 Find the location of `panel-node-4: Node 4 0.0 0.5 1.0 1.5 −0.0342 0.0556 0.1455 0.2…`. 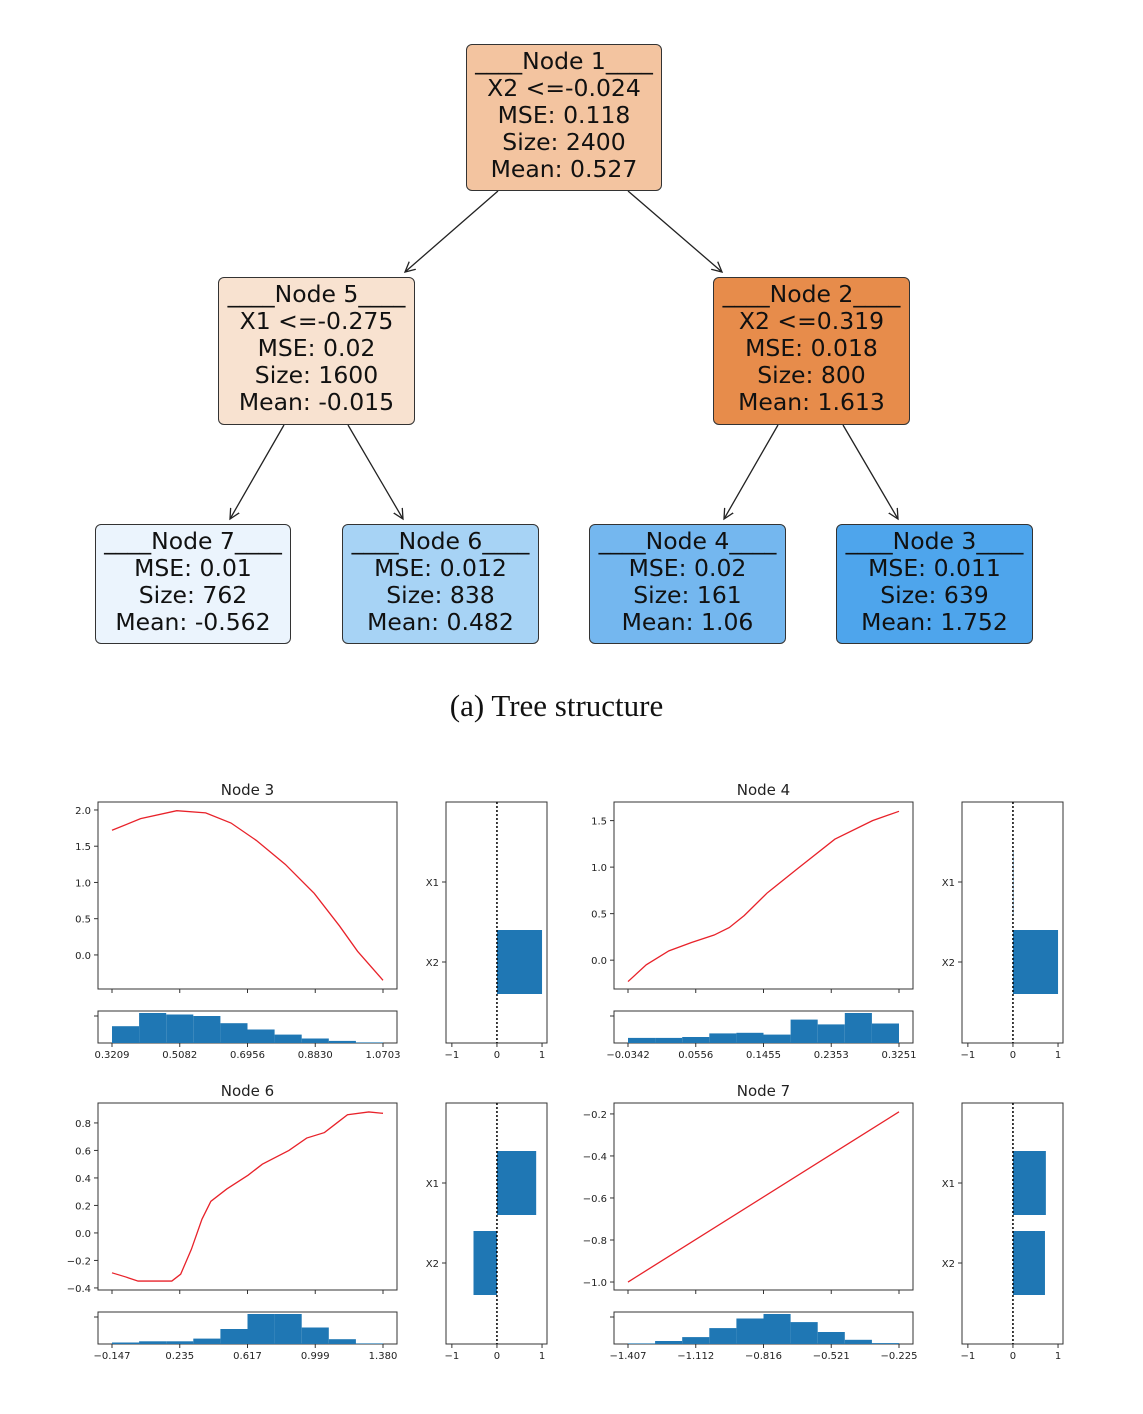

panel-node-4: Node 4 0.0 0.5 1.0 1.5 −0.0342 0.0556 0.1455 0.2… is located at coordinates (827, 921).